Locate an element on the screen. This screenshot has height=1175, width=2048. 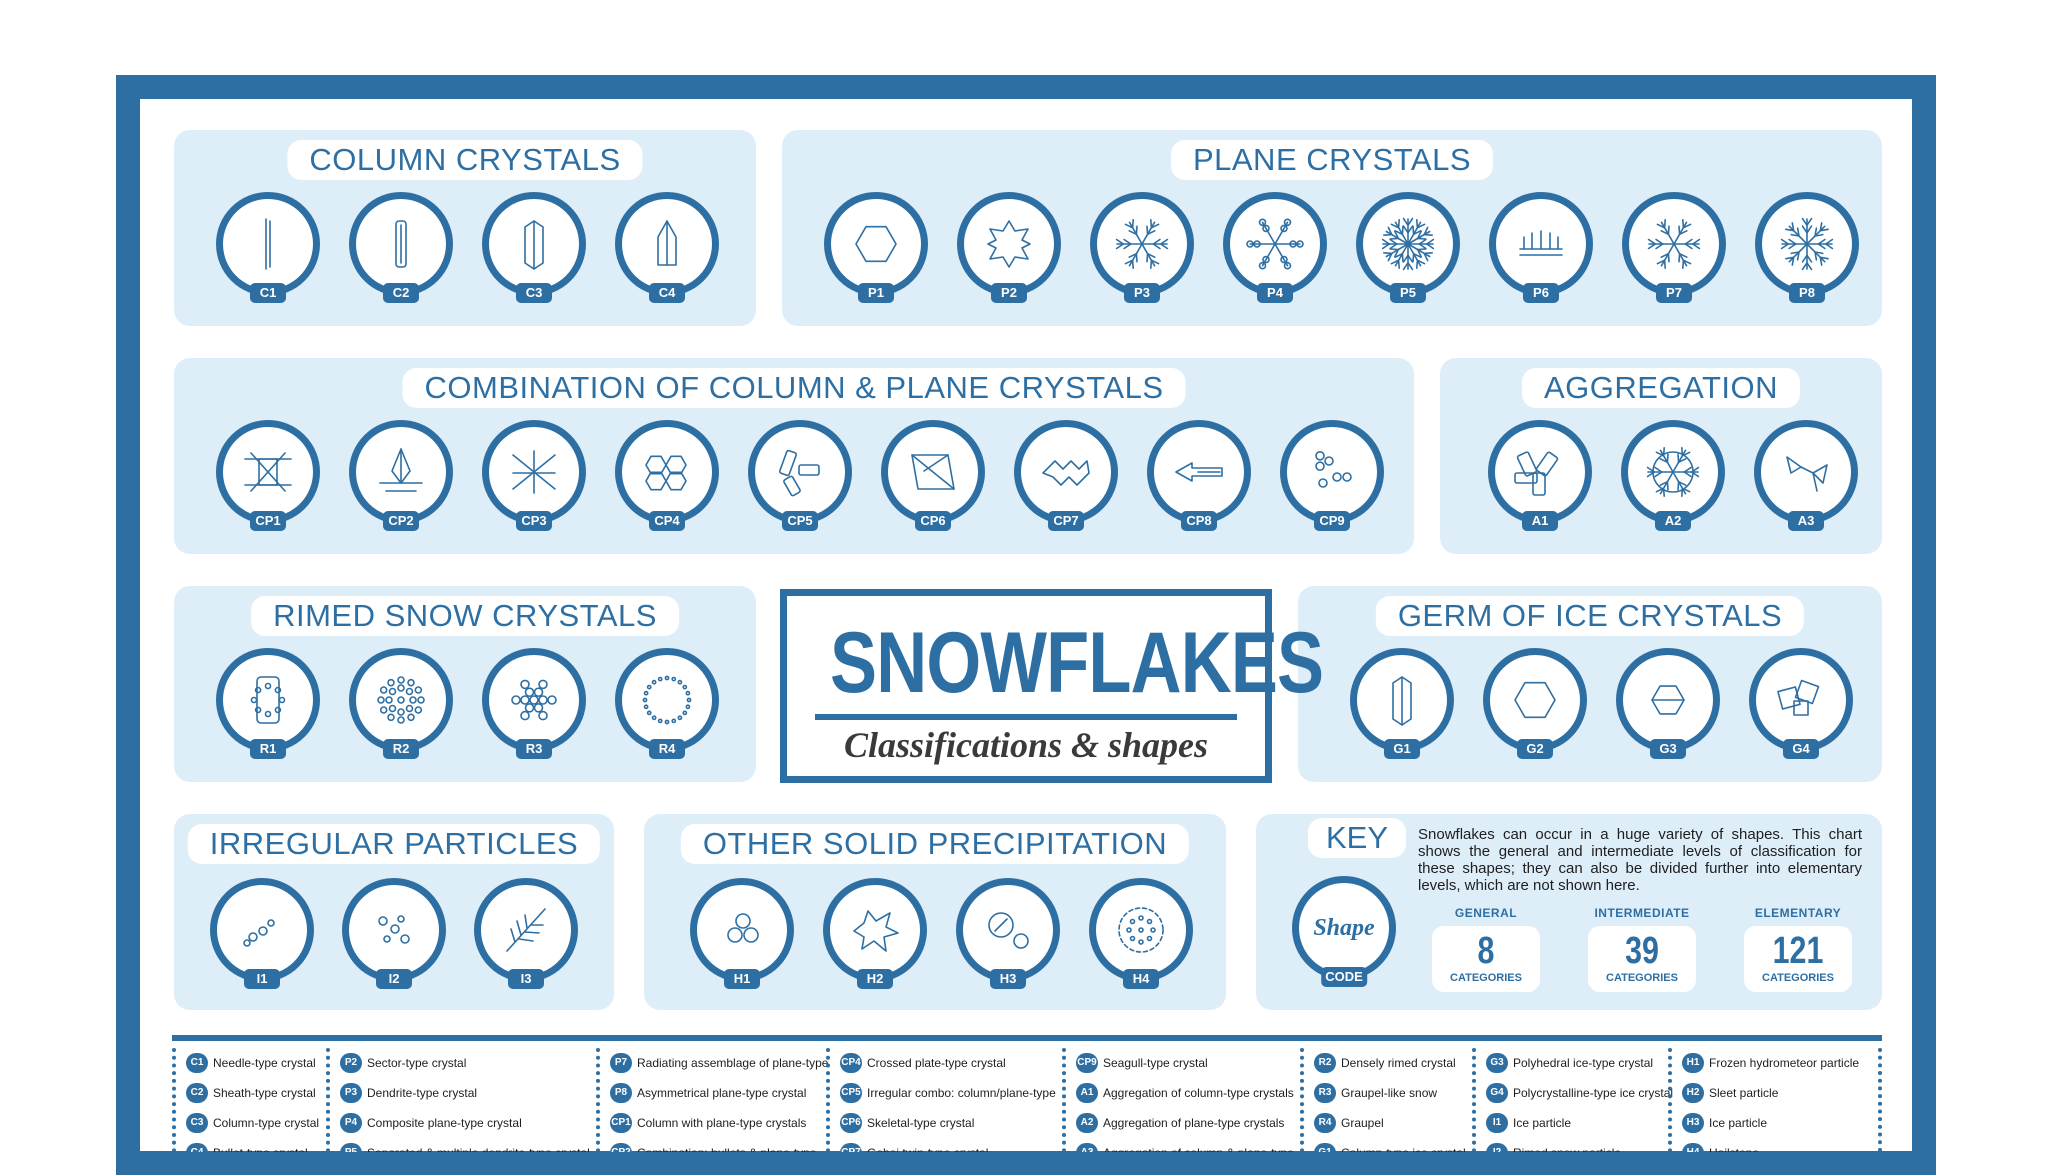
crystal-item-a1: A1 is located at coordinates (1540, 476).